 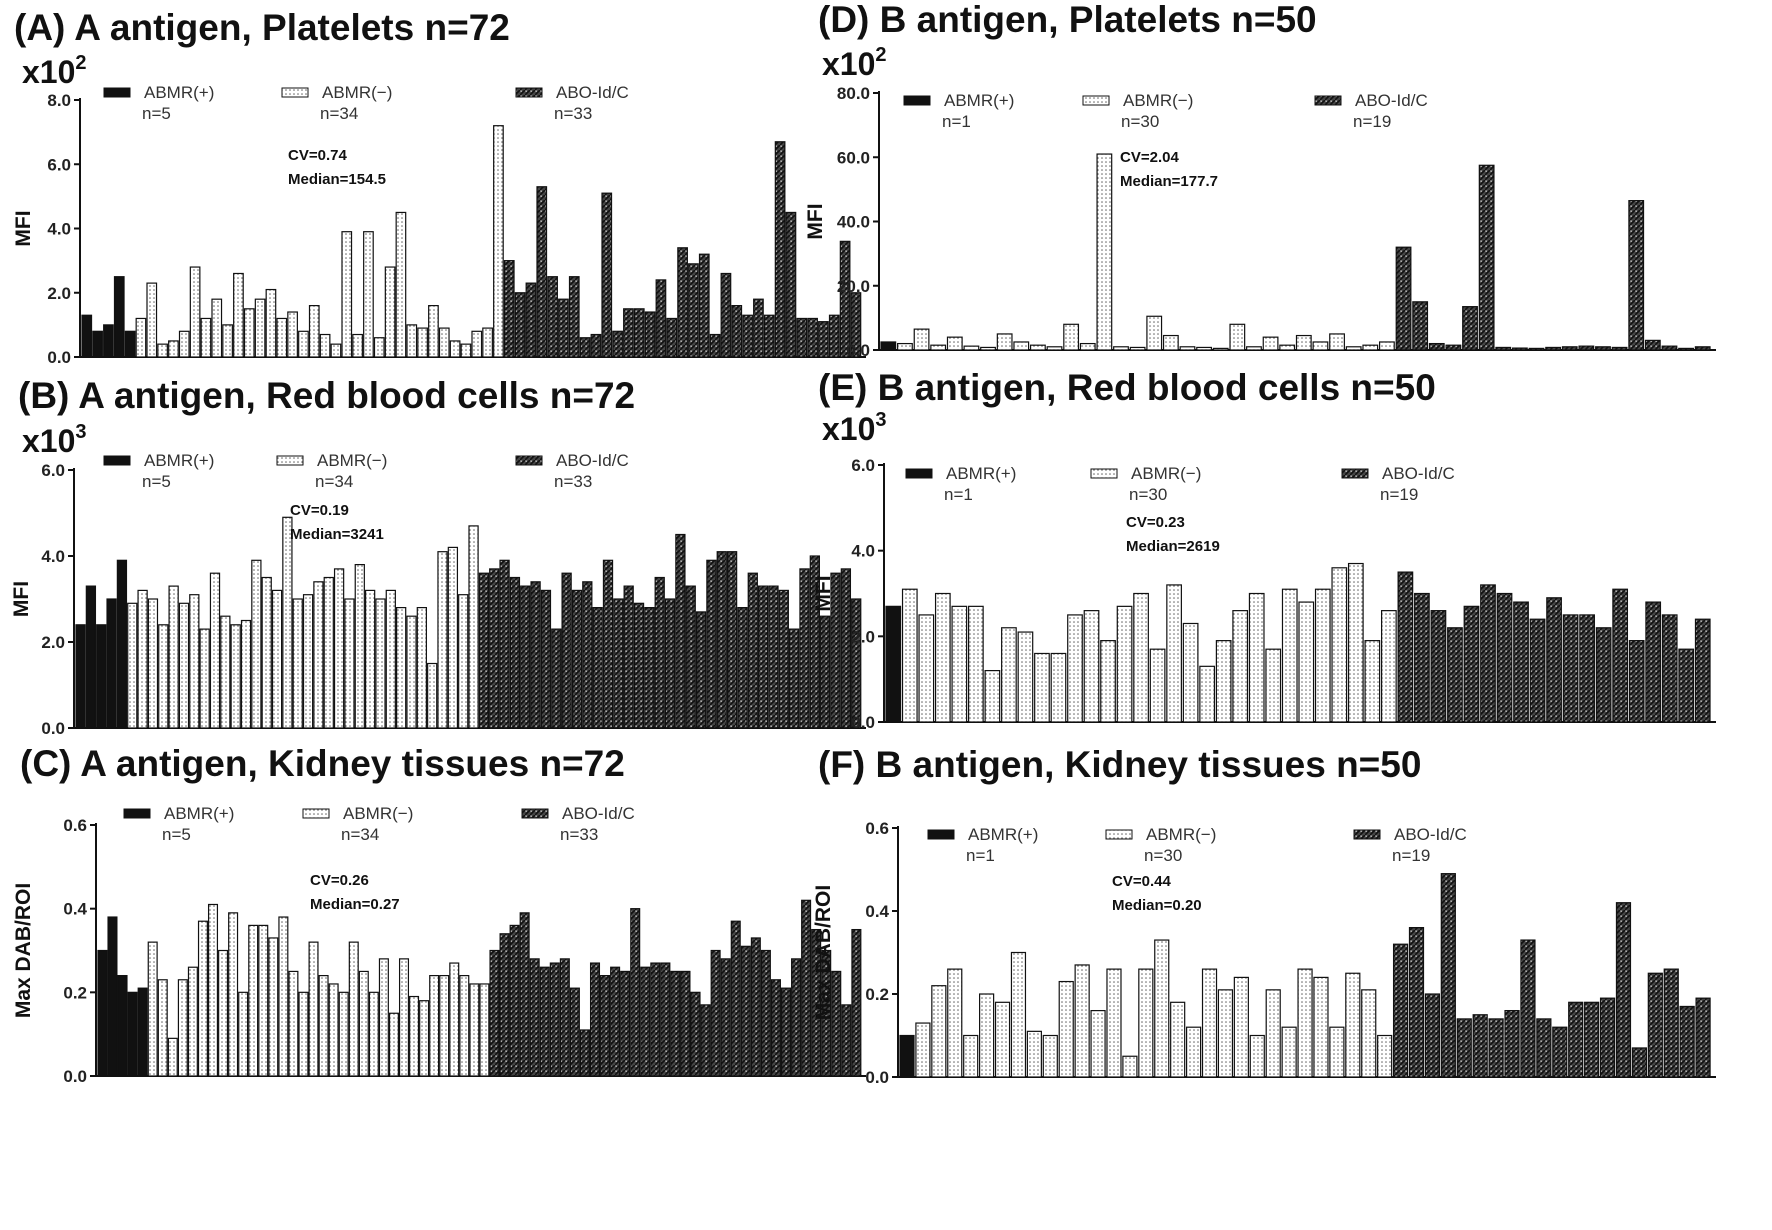 What do you see at coordinates (958, 494) in the screenshot?
I see `legend-count: n=1` at bounding box center [958, 494].